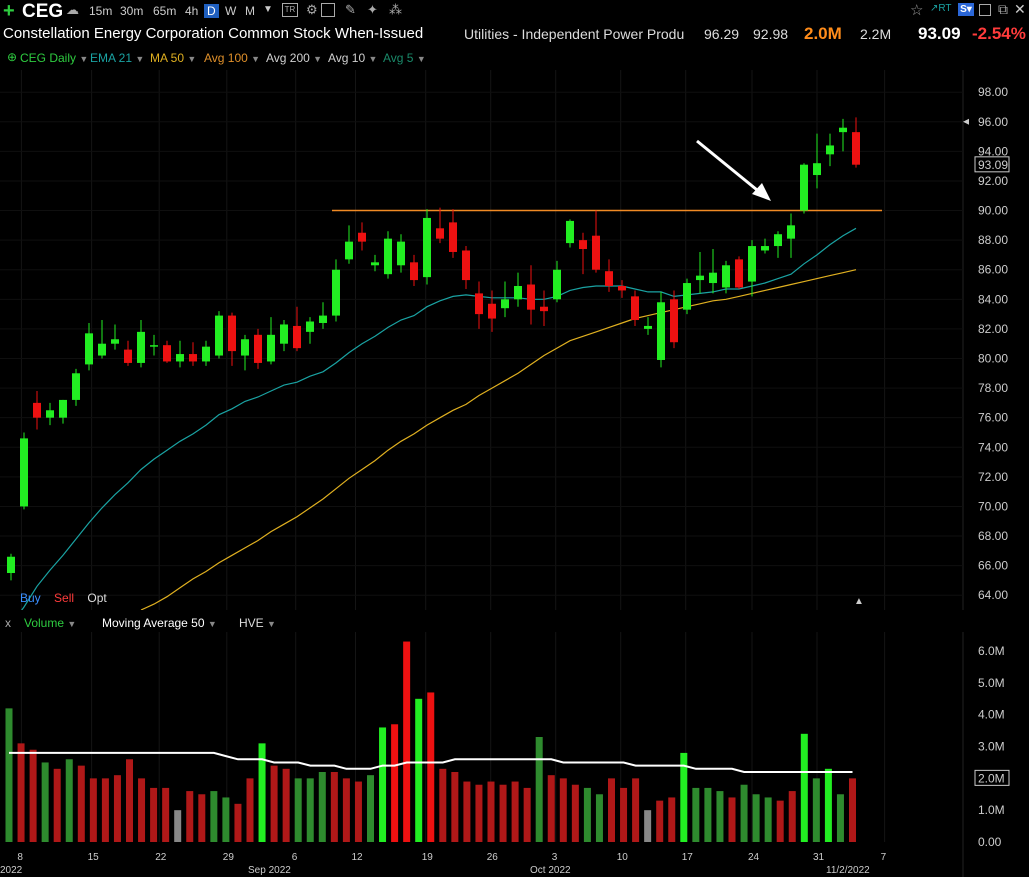 This screenshot has height=877, width=1029. What do you see at coordinates (966, 9) in the screenshot?
I see `s-icon: S▾` at bounding box center [966, 9].